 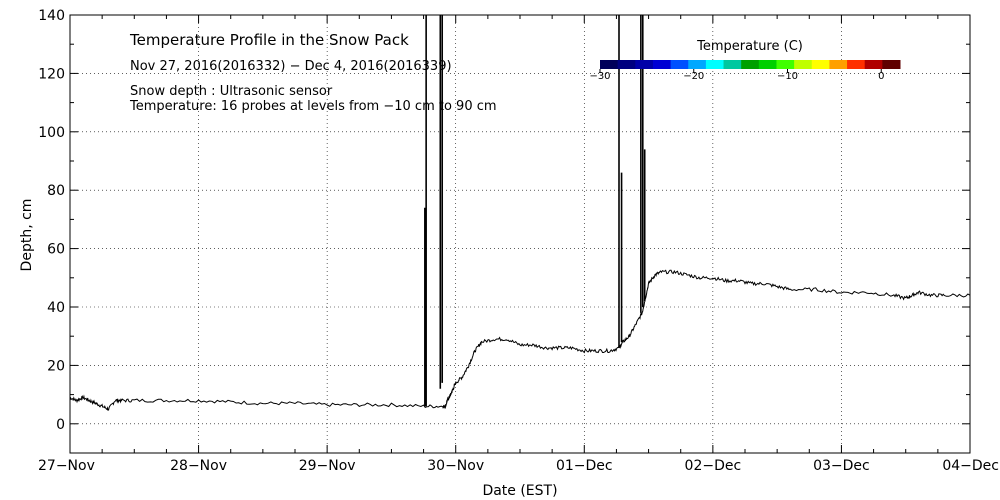 I want to click on x-tick-label: 01−Dec, so click(x=584, y=466).